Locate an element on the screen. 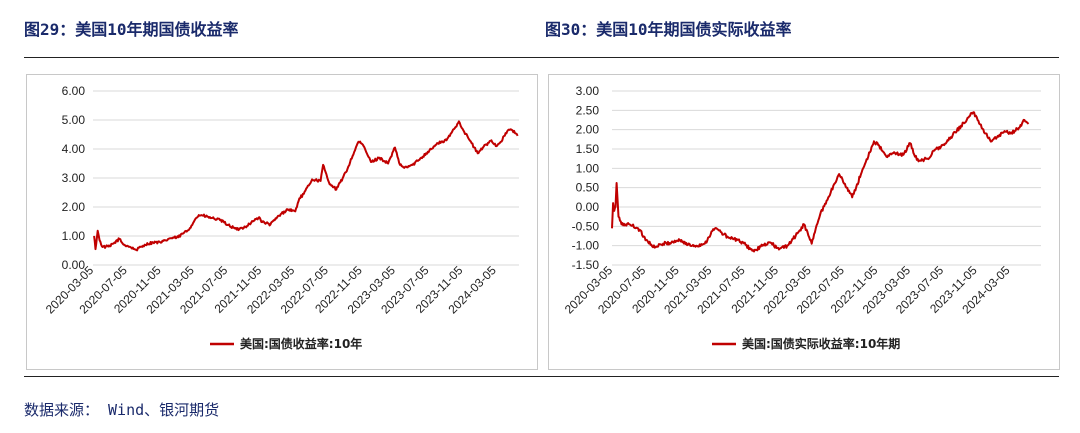  y-tick-label: -1.50 is located at coordinates (586, 265).